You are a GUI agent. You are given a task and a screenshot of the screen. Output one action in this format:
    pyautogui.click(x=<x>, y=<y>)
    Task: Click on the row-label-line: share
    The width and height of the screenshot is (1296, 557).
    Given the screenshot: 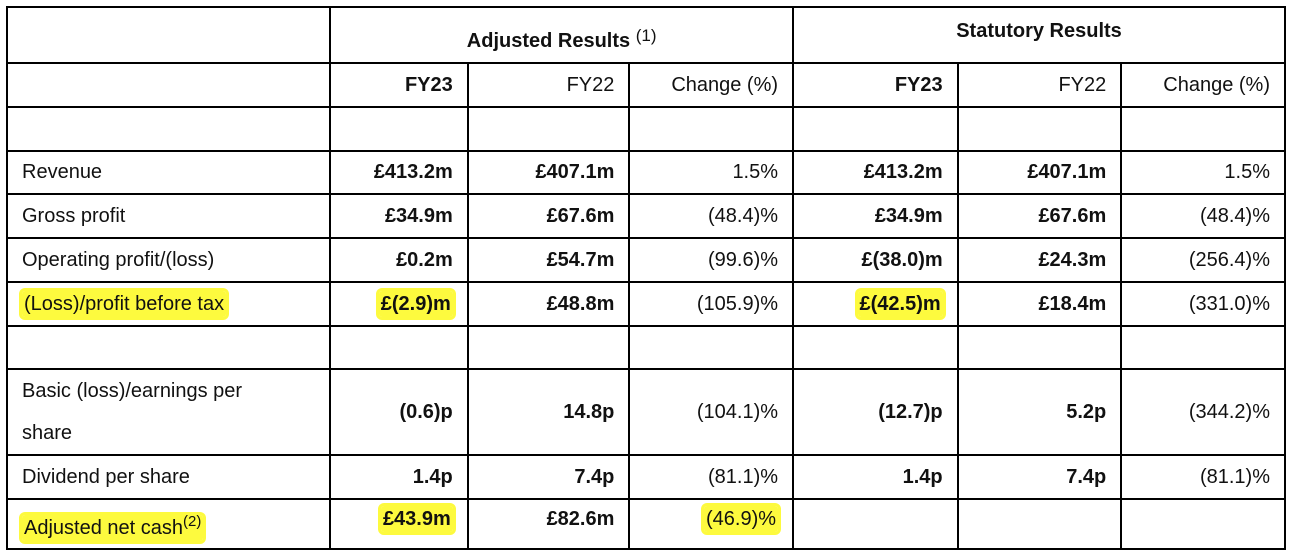 What is the action you would take?
    pyautogui.click(x=47, y=433)
    